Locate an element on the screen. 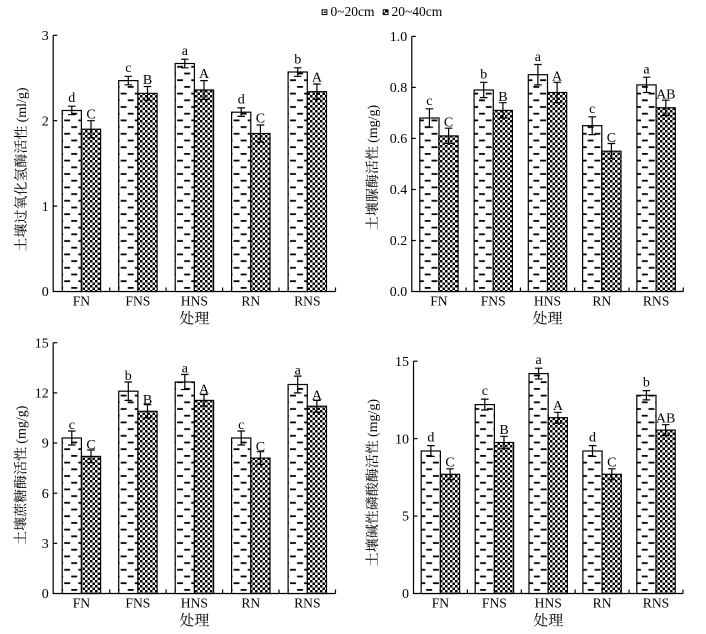 Image resolution: width=706 pixels, height=634 pixels. svg-text: 0.6 is located at coordinates (399, 139).